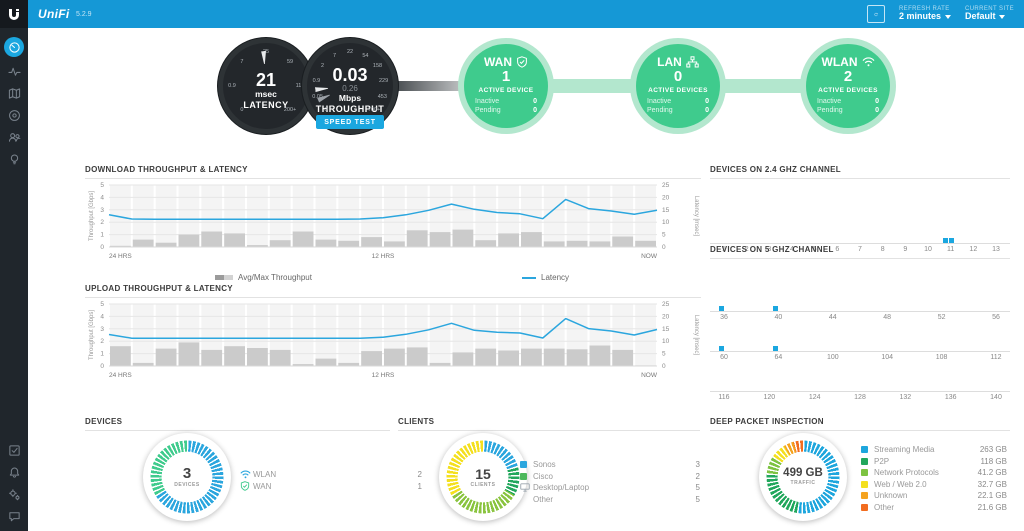  What do you see at coordinates (882, 249) in the screenshot?
I see `channel-label: 8` at bounding box center [882, 249].